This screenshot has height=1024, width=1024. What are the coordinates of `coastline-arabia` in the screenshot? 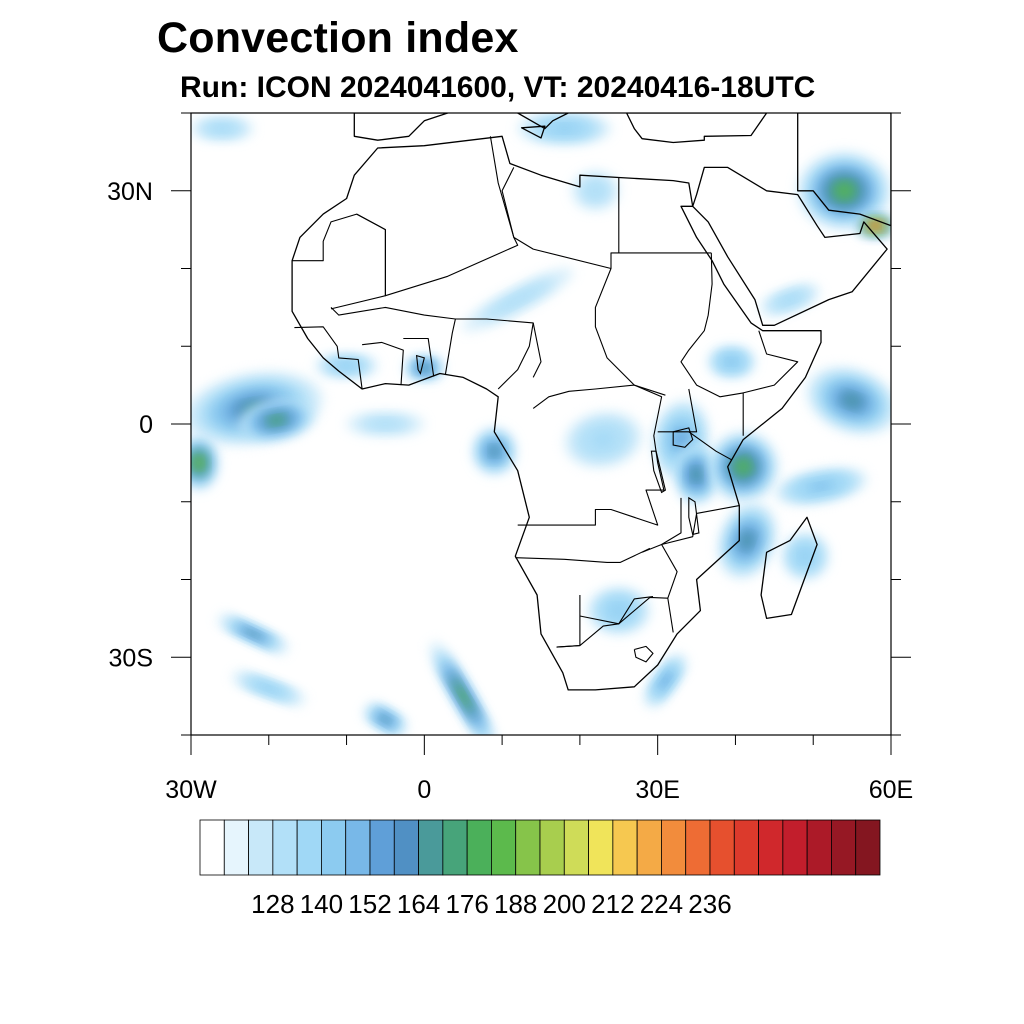 It's located at (790, 246).